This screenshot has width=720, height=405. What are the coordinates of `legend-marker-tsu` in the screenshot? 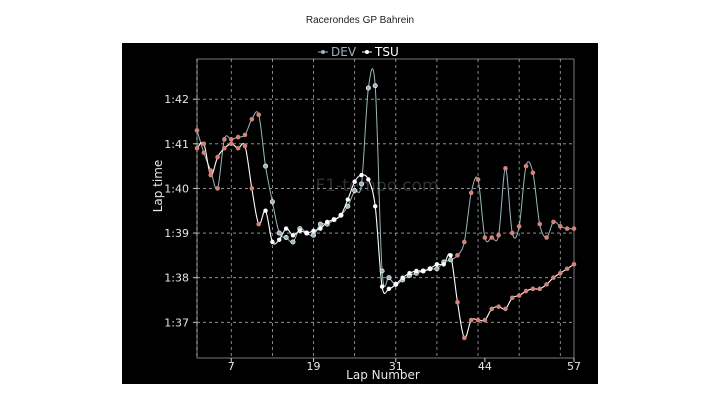 It's located at (367, 52).